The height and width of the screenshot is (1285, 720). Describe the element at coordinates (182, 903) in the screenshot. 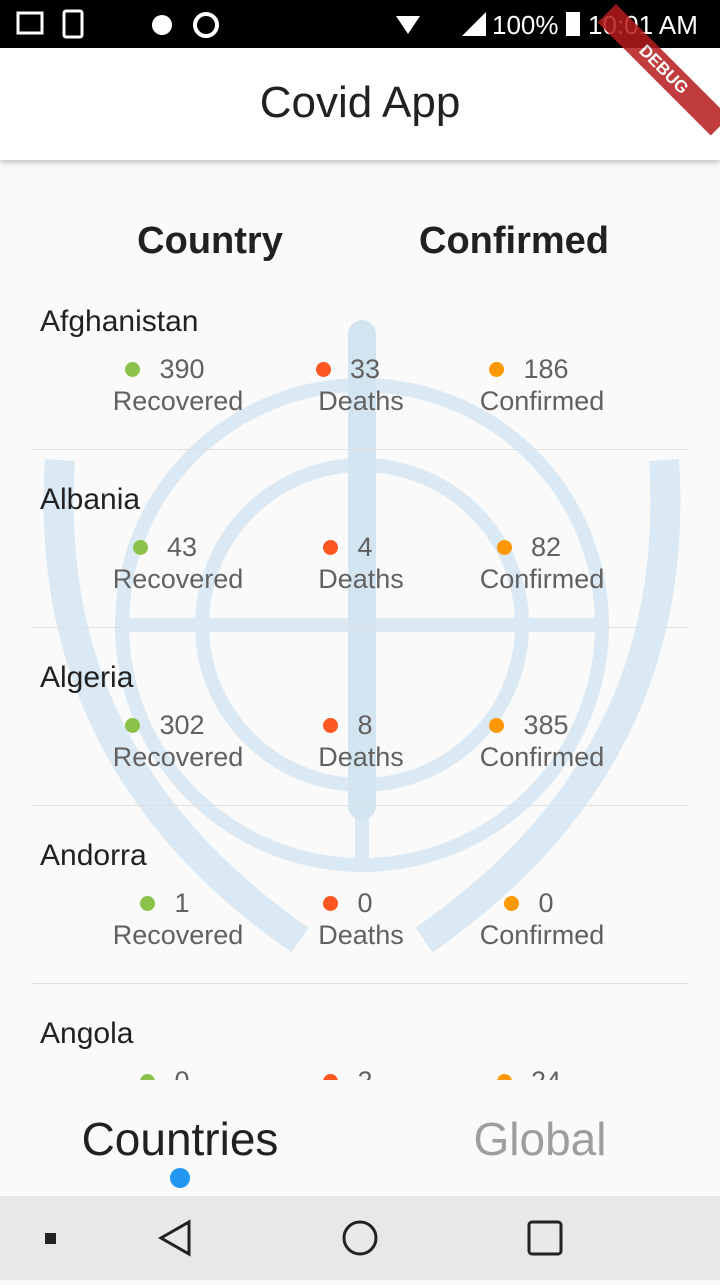

I see `stat-value: 1` at that location.